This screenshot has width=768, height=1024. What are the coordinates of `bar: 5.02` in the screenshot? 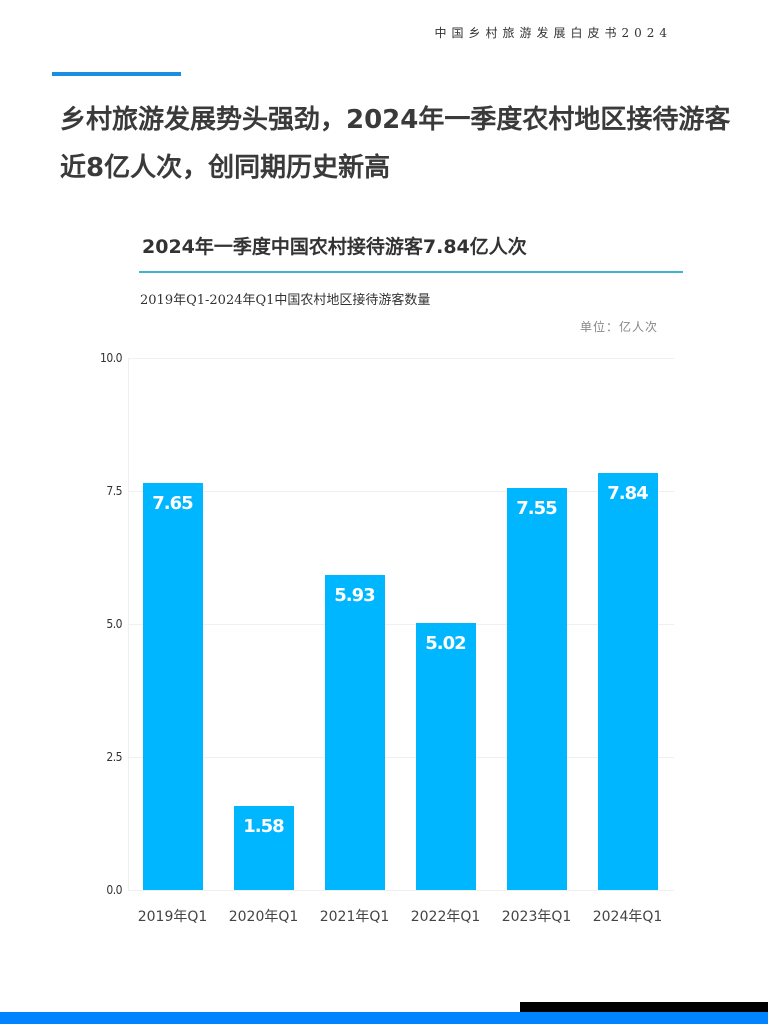 It's located at (445, 756).